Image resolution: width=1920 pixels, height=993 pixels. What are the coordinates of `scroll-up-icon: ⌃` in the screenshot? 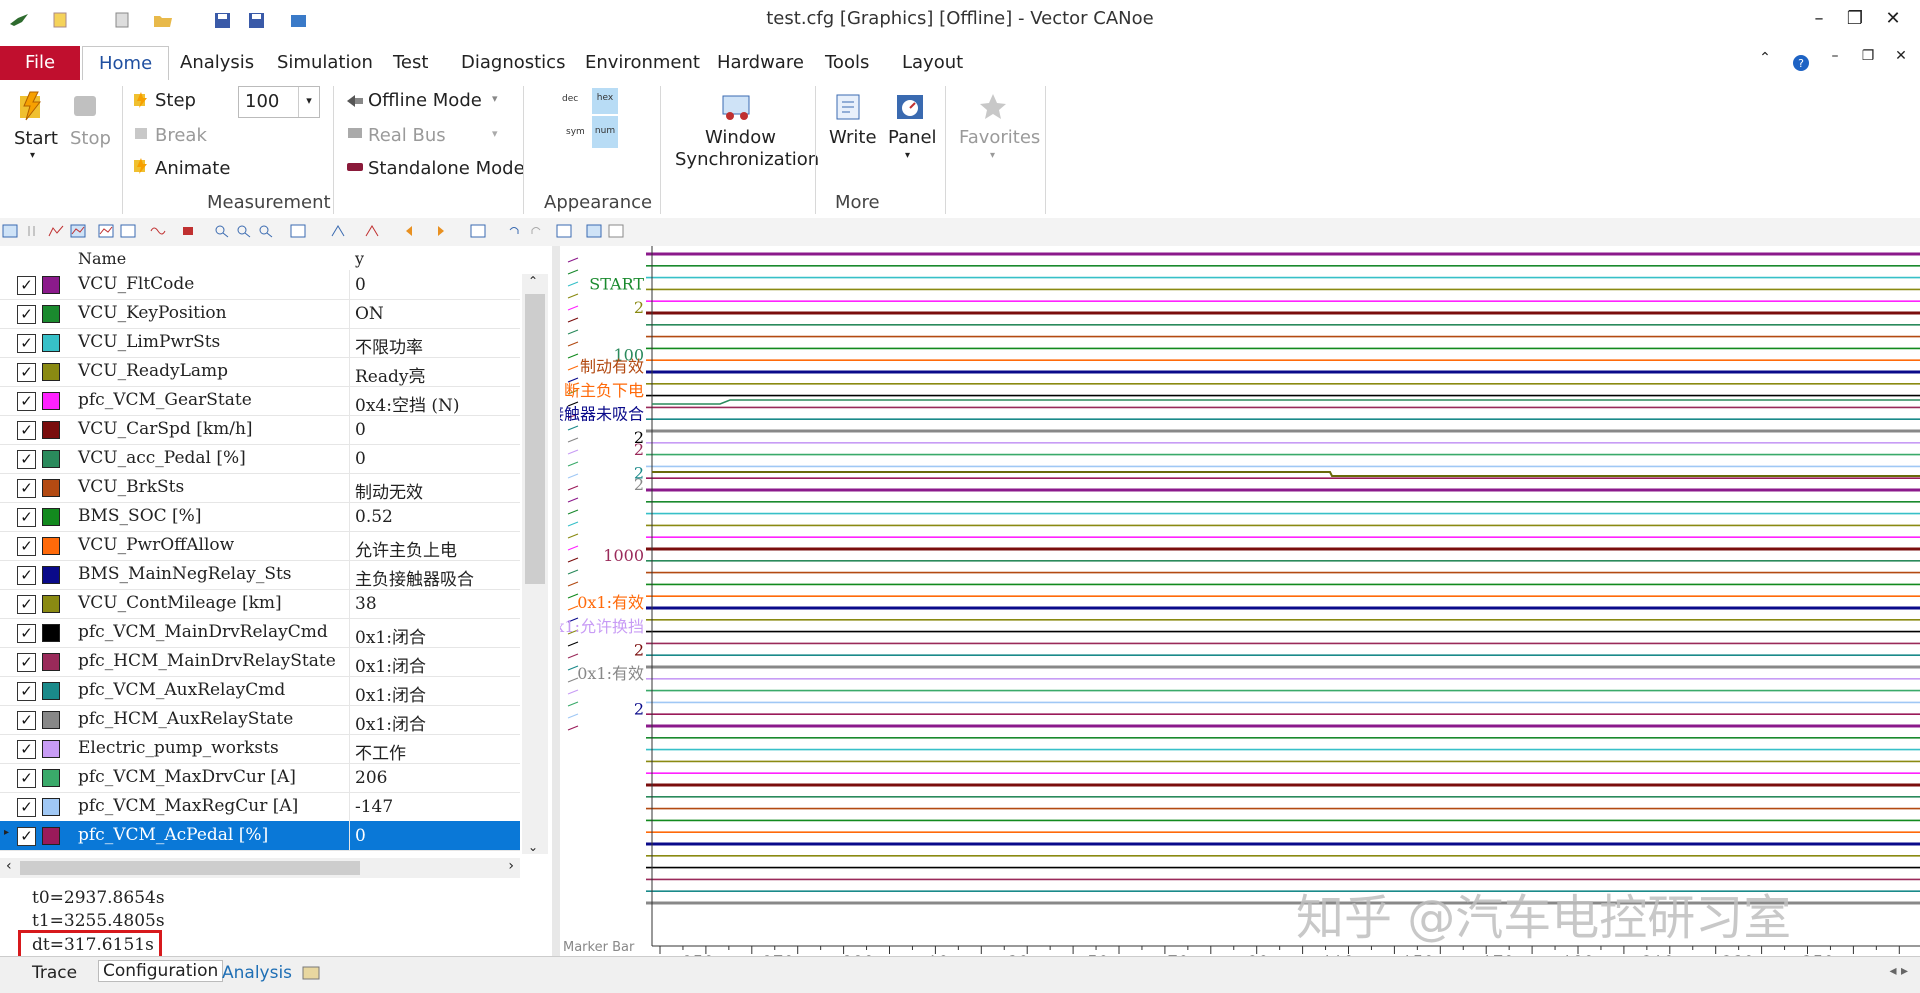 It's located at (533, 281).